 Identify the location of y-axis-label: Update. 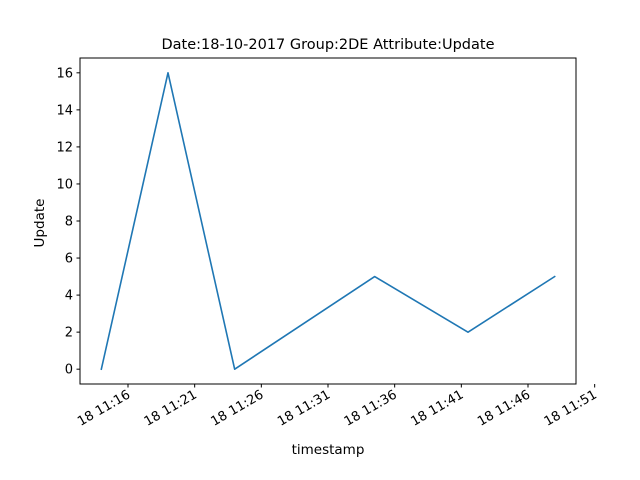
(40, 223).